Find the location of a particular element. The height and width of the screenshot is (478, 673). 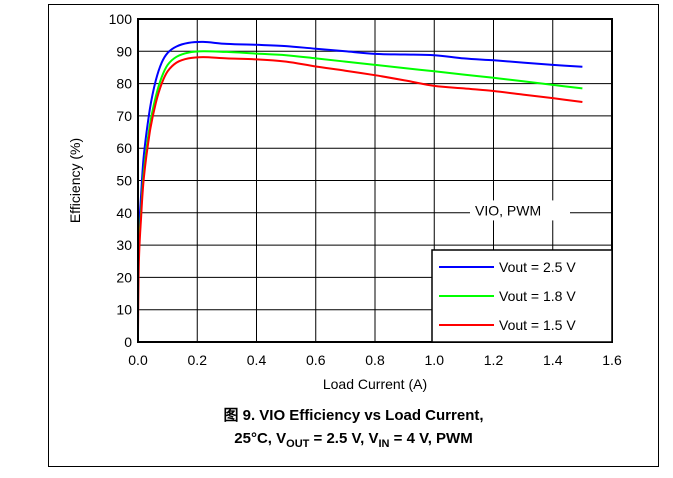

caption-part: = 4 V, PWM is located at coordinates (431, 438).